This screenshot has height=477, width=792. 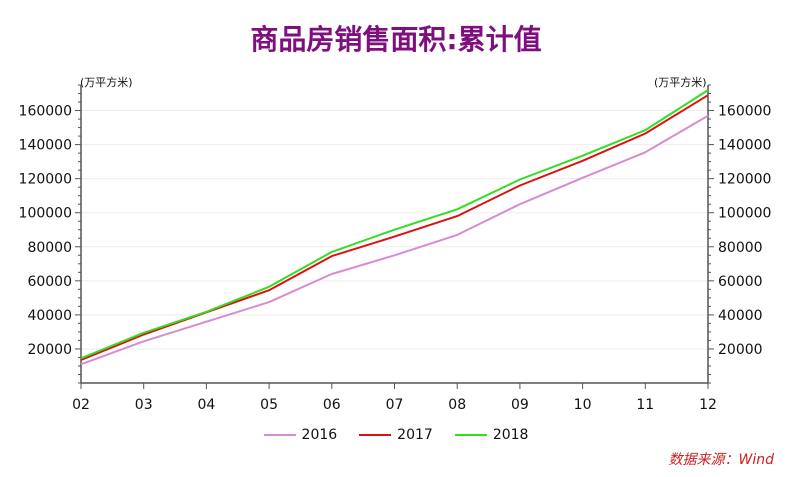 I want to click on y-tick-label-left: 20000, so click(x=49, y=350).